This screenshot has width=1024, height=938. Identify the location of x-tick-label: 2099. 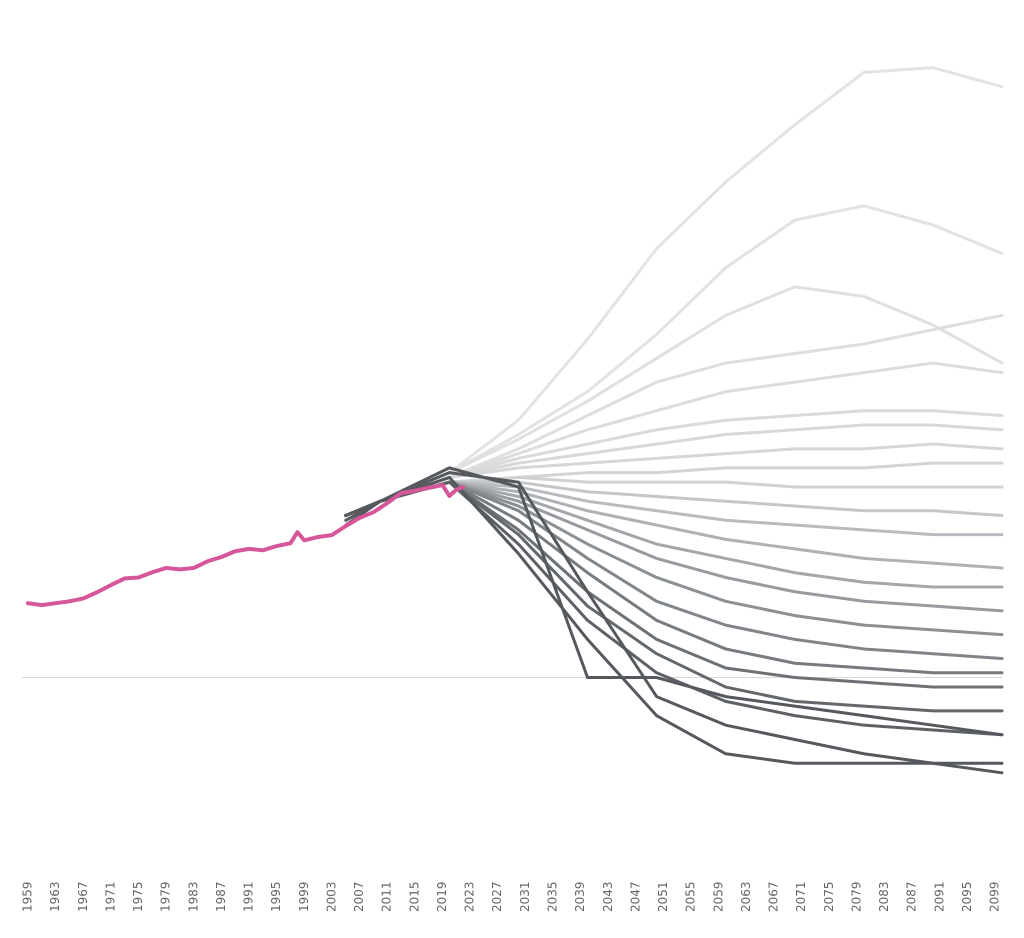
(995, 896).